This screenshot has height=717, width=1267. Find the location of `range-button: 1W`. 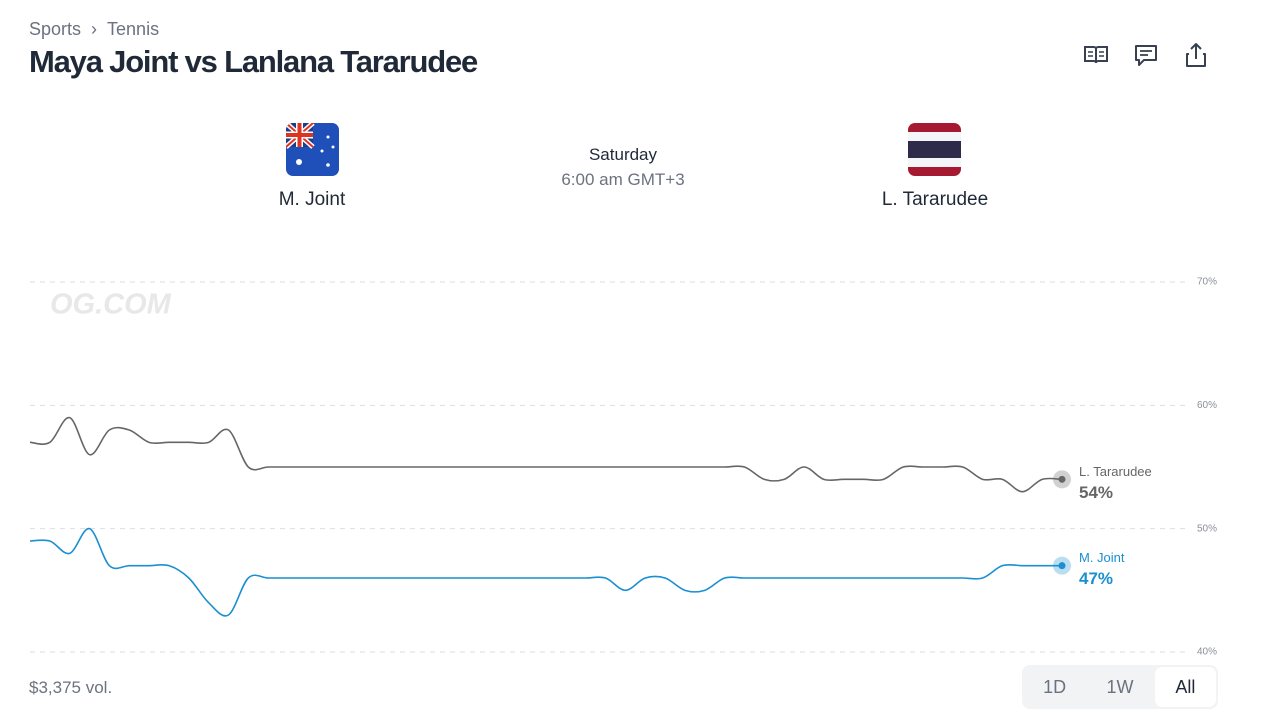

range-button: 1W is located at coordinates (1120, 687).